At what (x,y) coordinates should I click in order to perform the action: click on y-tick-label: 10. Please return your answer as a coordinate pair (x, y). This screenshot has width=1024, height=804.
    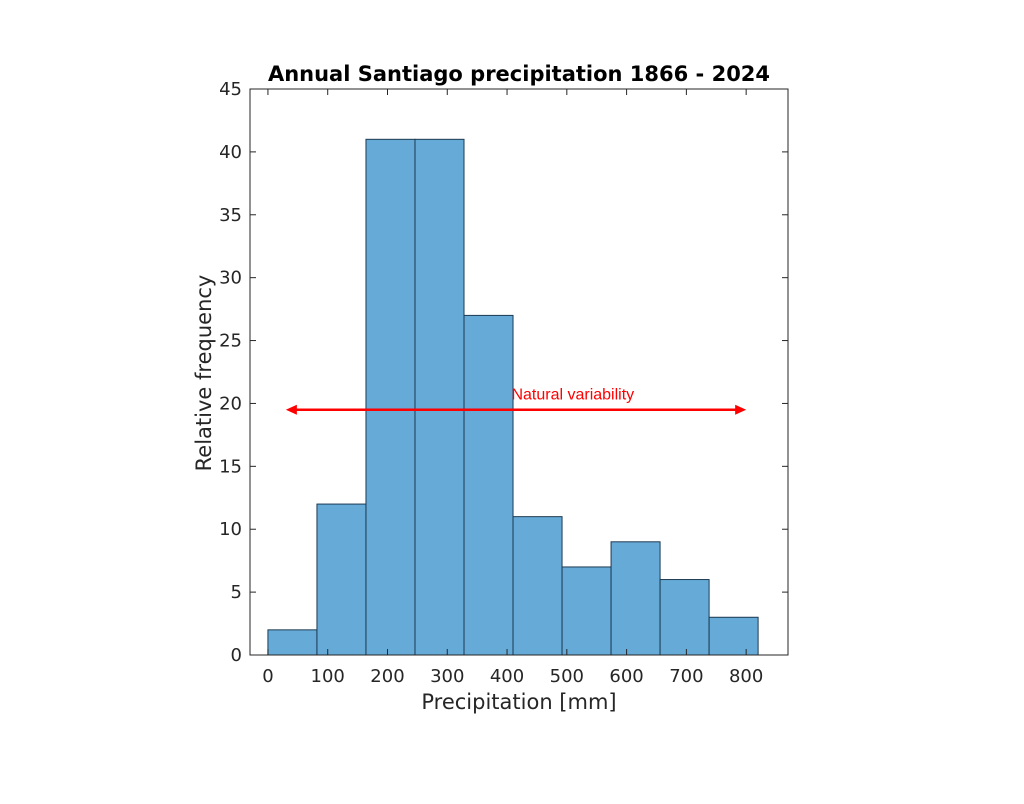
    Looking at the image, I should click on (230, 529).